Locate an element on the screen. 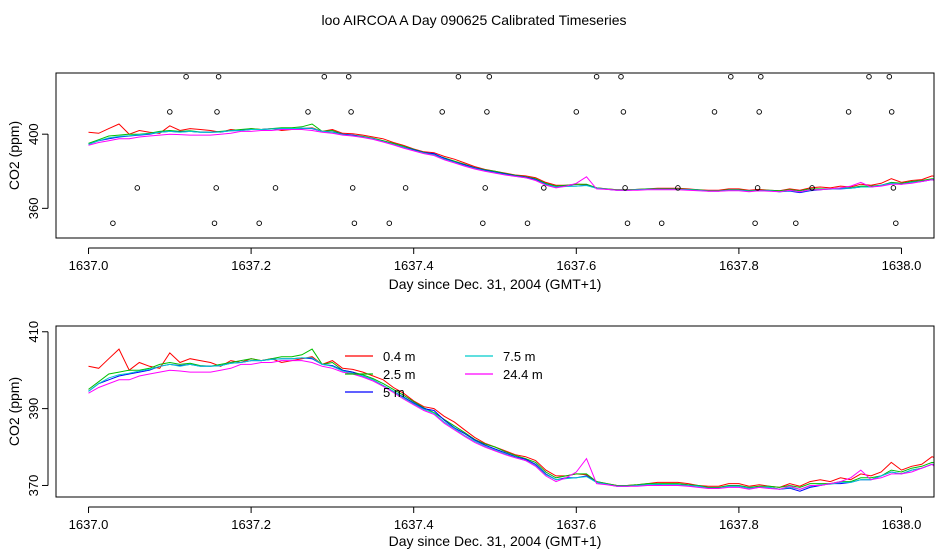 The height and width of the screenshot is (550, 950). legend-label: 0.4 m is located at coordinates (399, 356).